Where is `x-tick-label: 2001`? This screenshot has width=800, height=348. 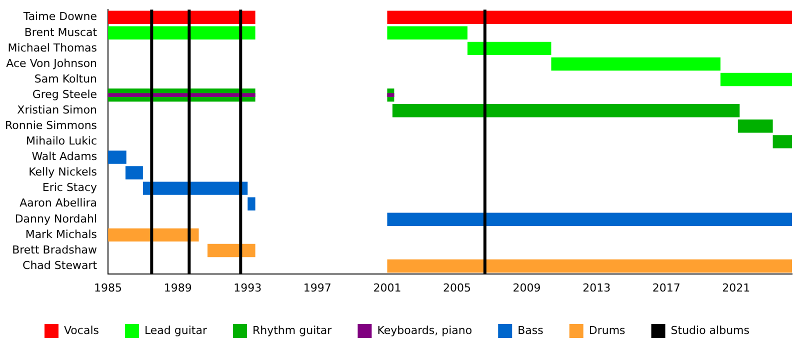 x-tick-label: 2001 is located at coordinates (387, 287).